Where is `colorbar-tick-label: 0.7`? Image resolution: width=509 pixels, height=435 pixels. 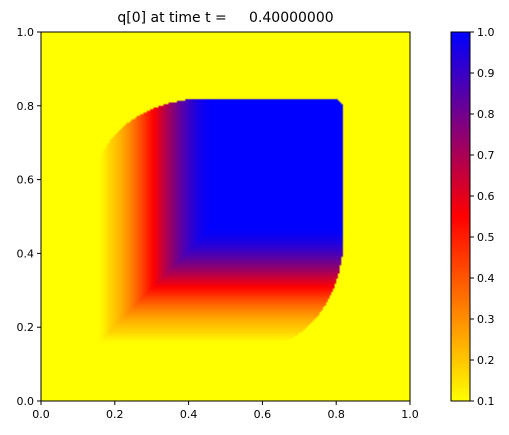 colorbar-tick-label: 0.7 is located at coordinates (486, 155).